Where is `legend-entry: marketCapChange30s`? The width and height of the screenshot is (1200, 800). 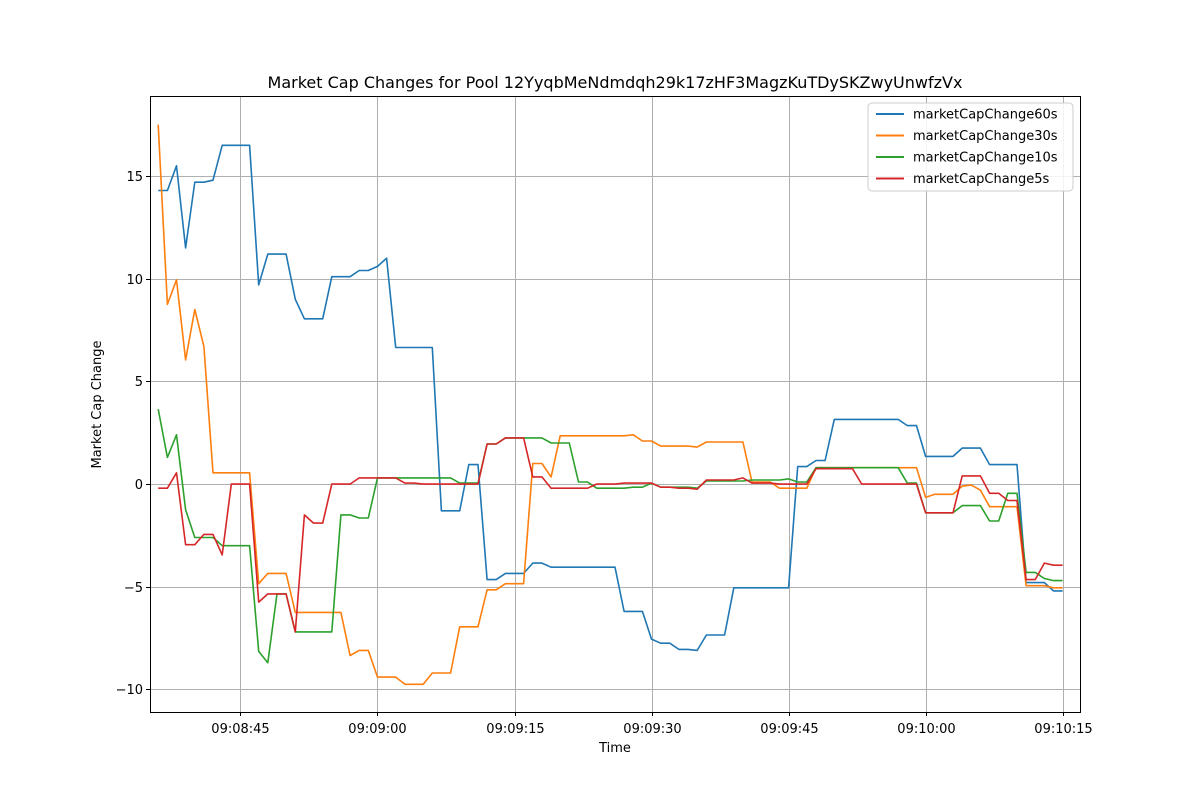 legend-entry: marketCapChange30s is located at coordinates (985, 136).